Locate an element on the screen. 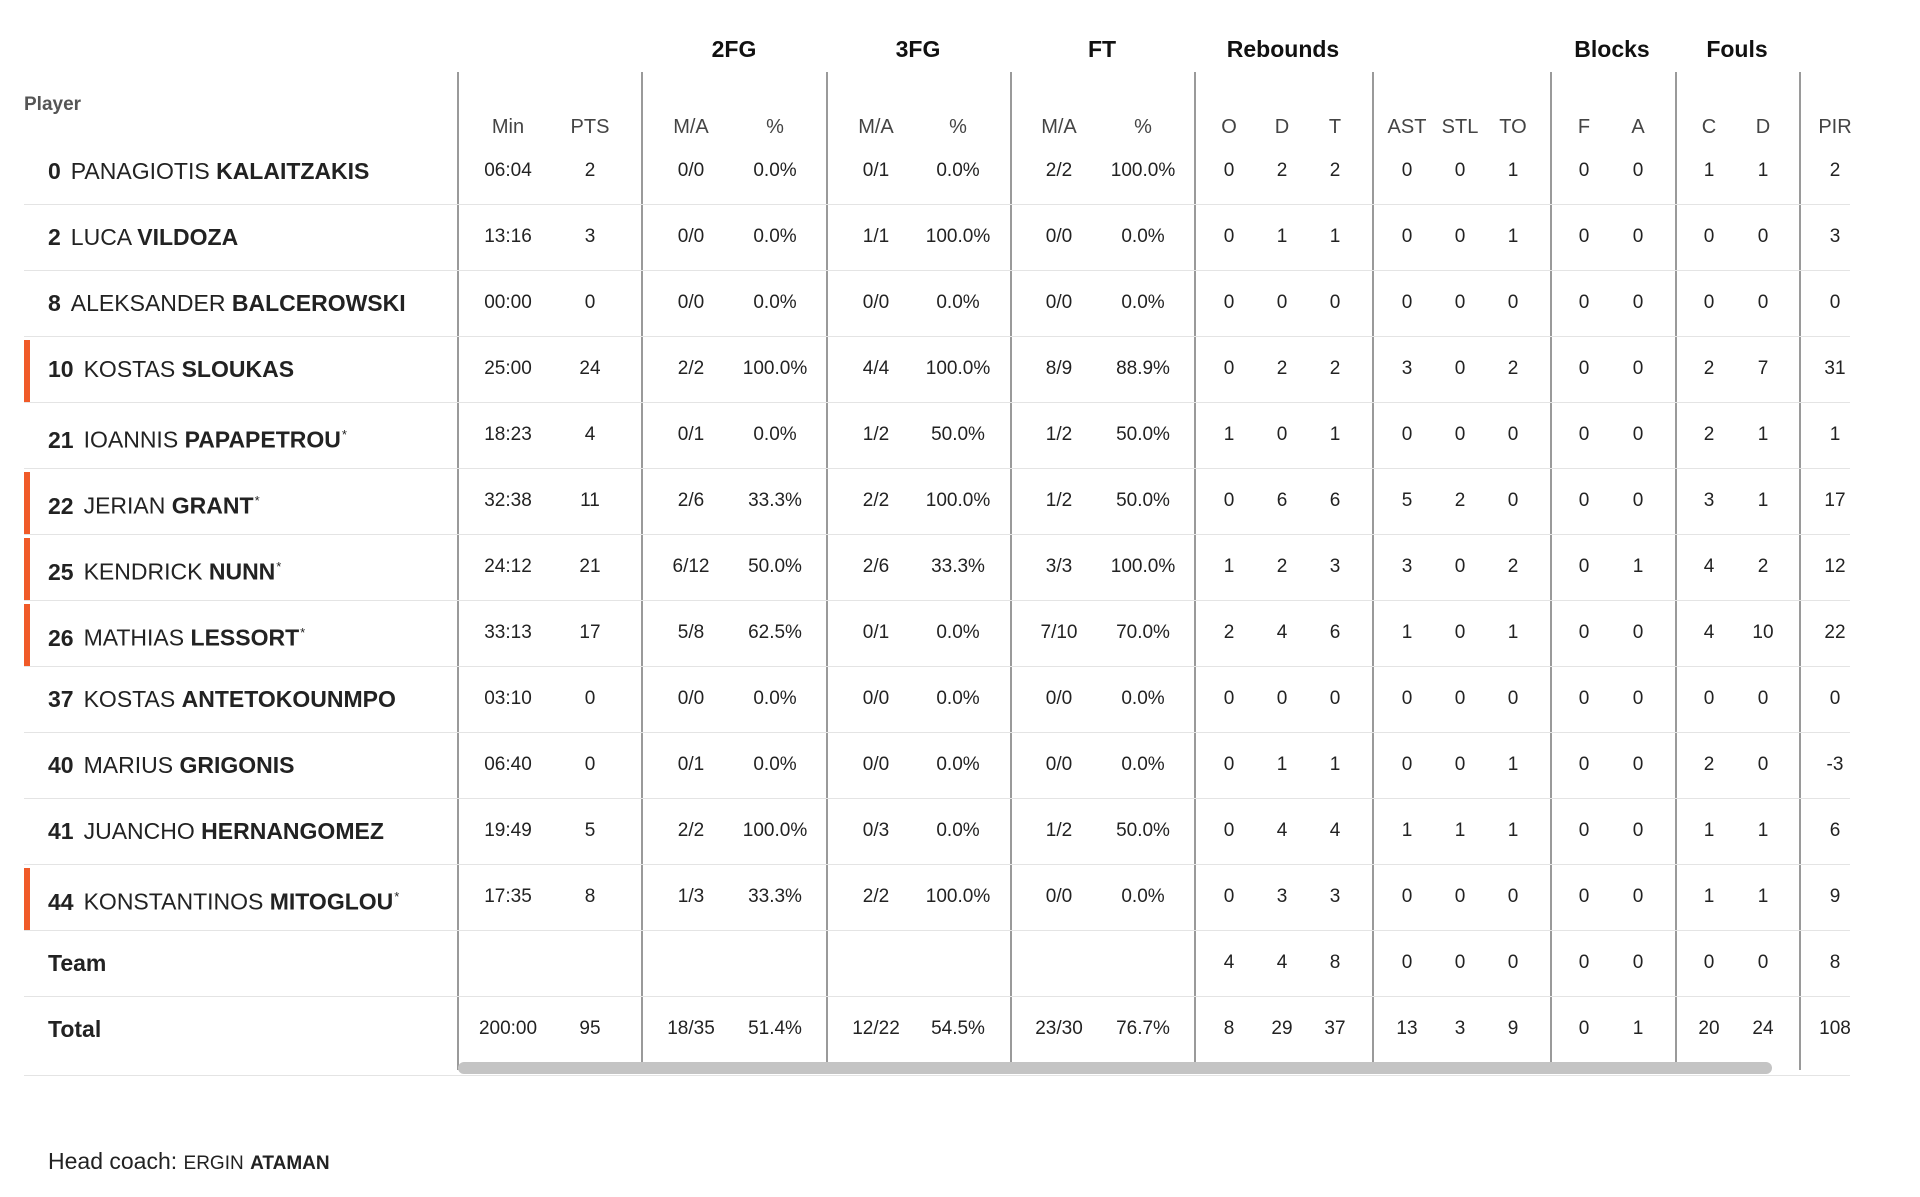 The image size is (1920, 1197). group-header-blocks: Blocks is located at coordinates (1612, 49).